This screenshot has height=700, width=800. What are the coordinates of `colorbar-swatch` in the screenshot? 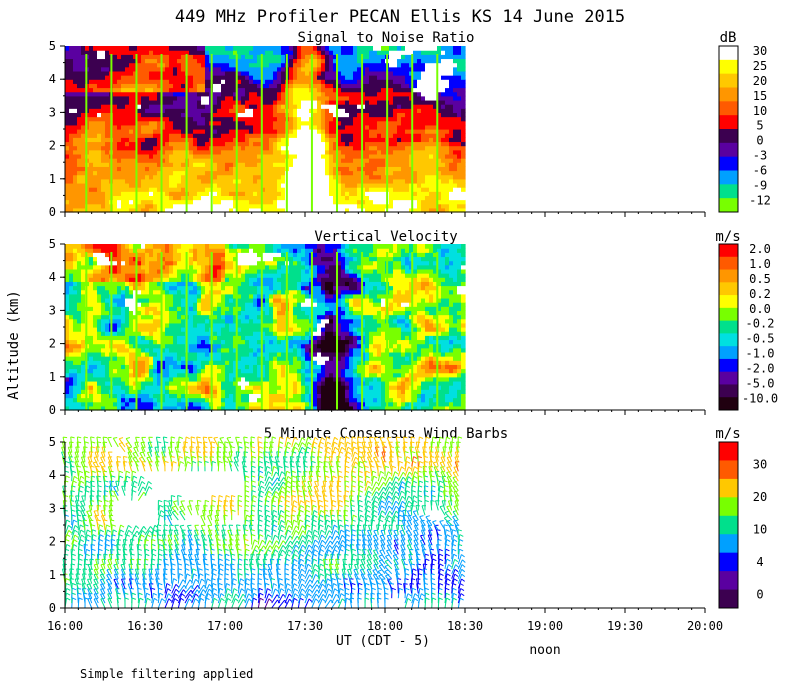 It's located at (728, 136).